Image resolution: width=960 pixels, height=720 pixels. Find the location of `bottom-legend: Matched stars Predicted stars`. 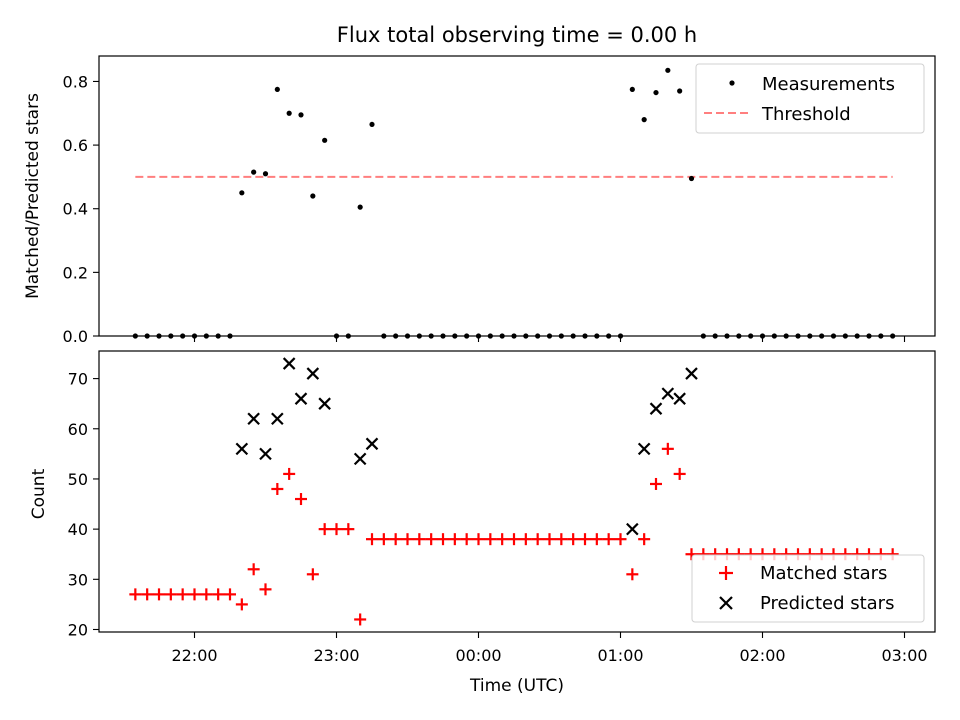

bottom-legend: Matched stars Predicted stars is located at coordinates (808, 588).